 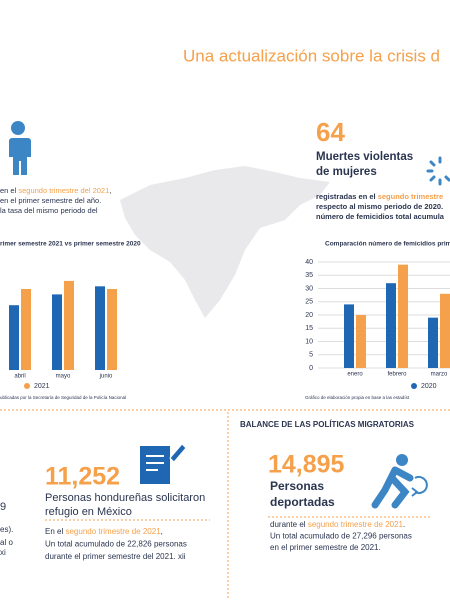 I want to click on stat-number: 64, so click(x=330, y=132).